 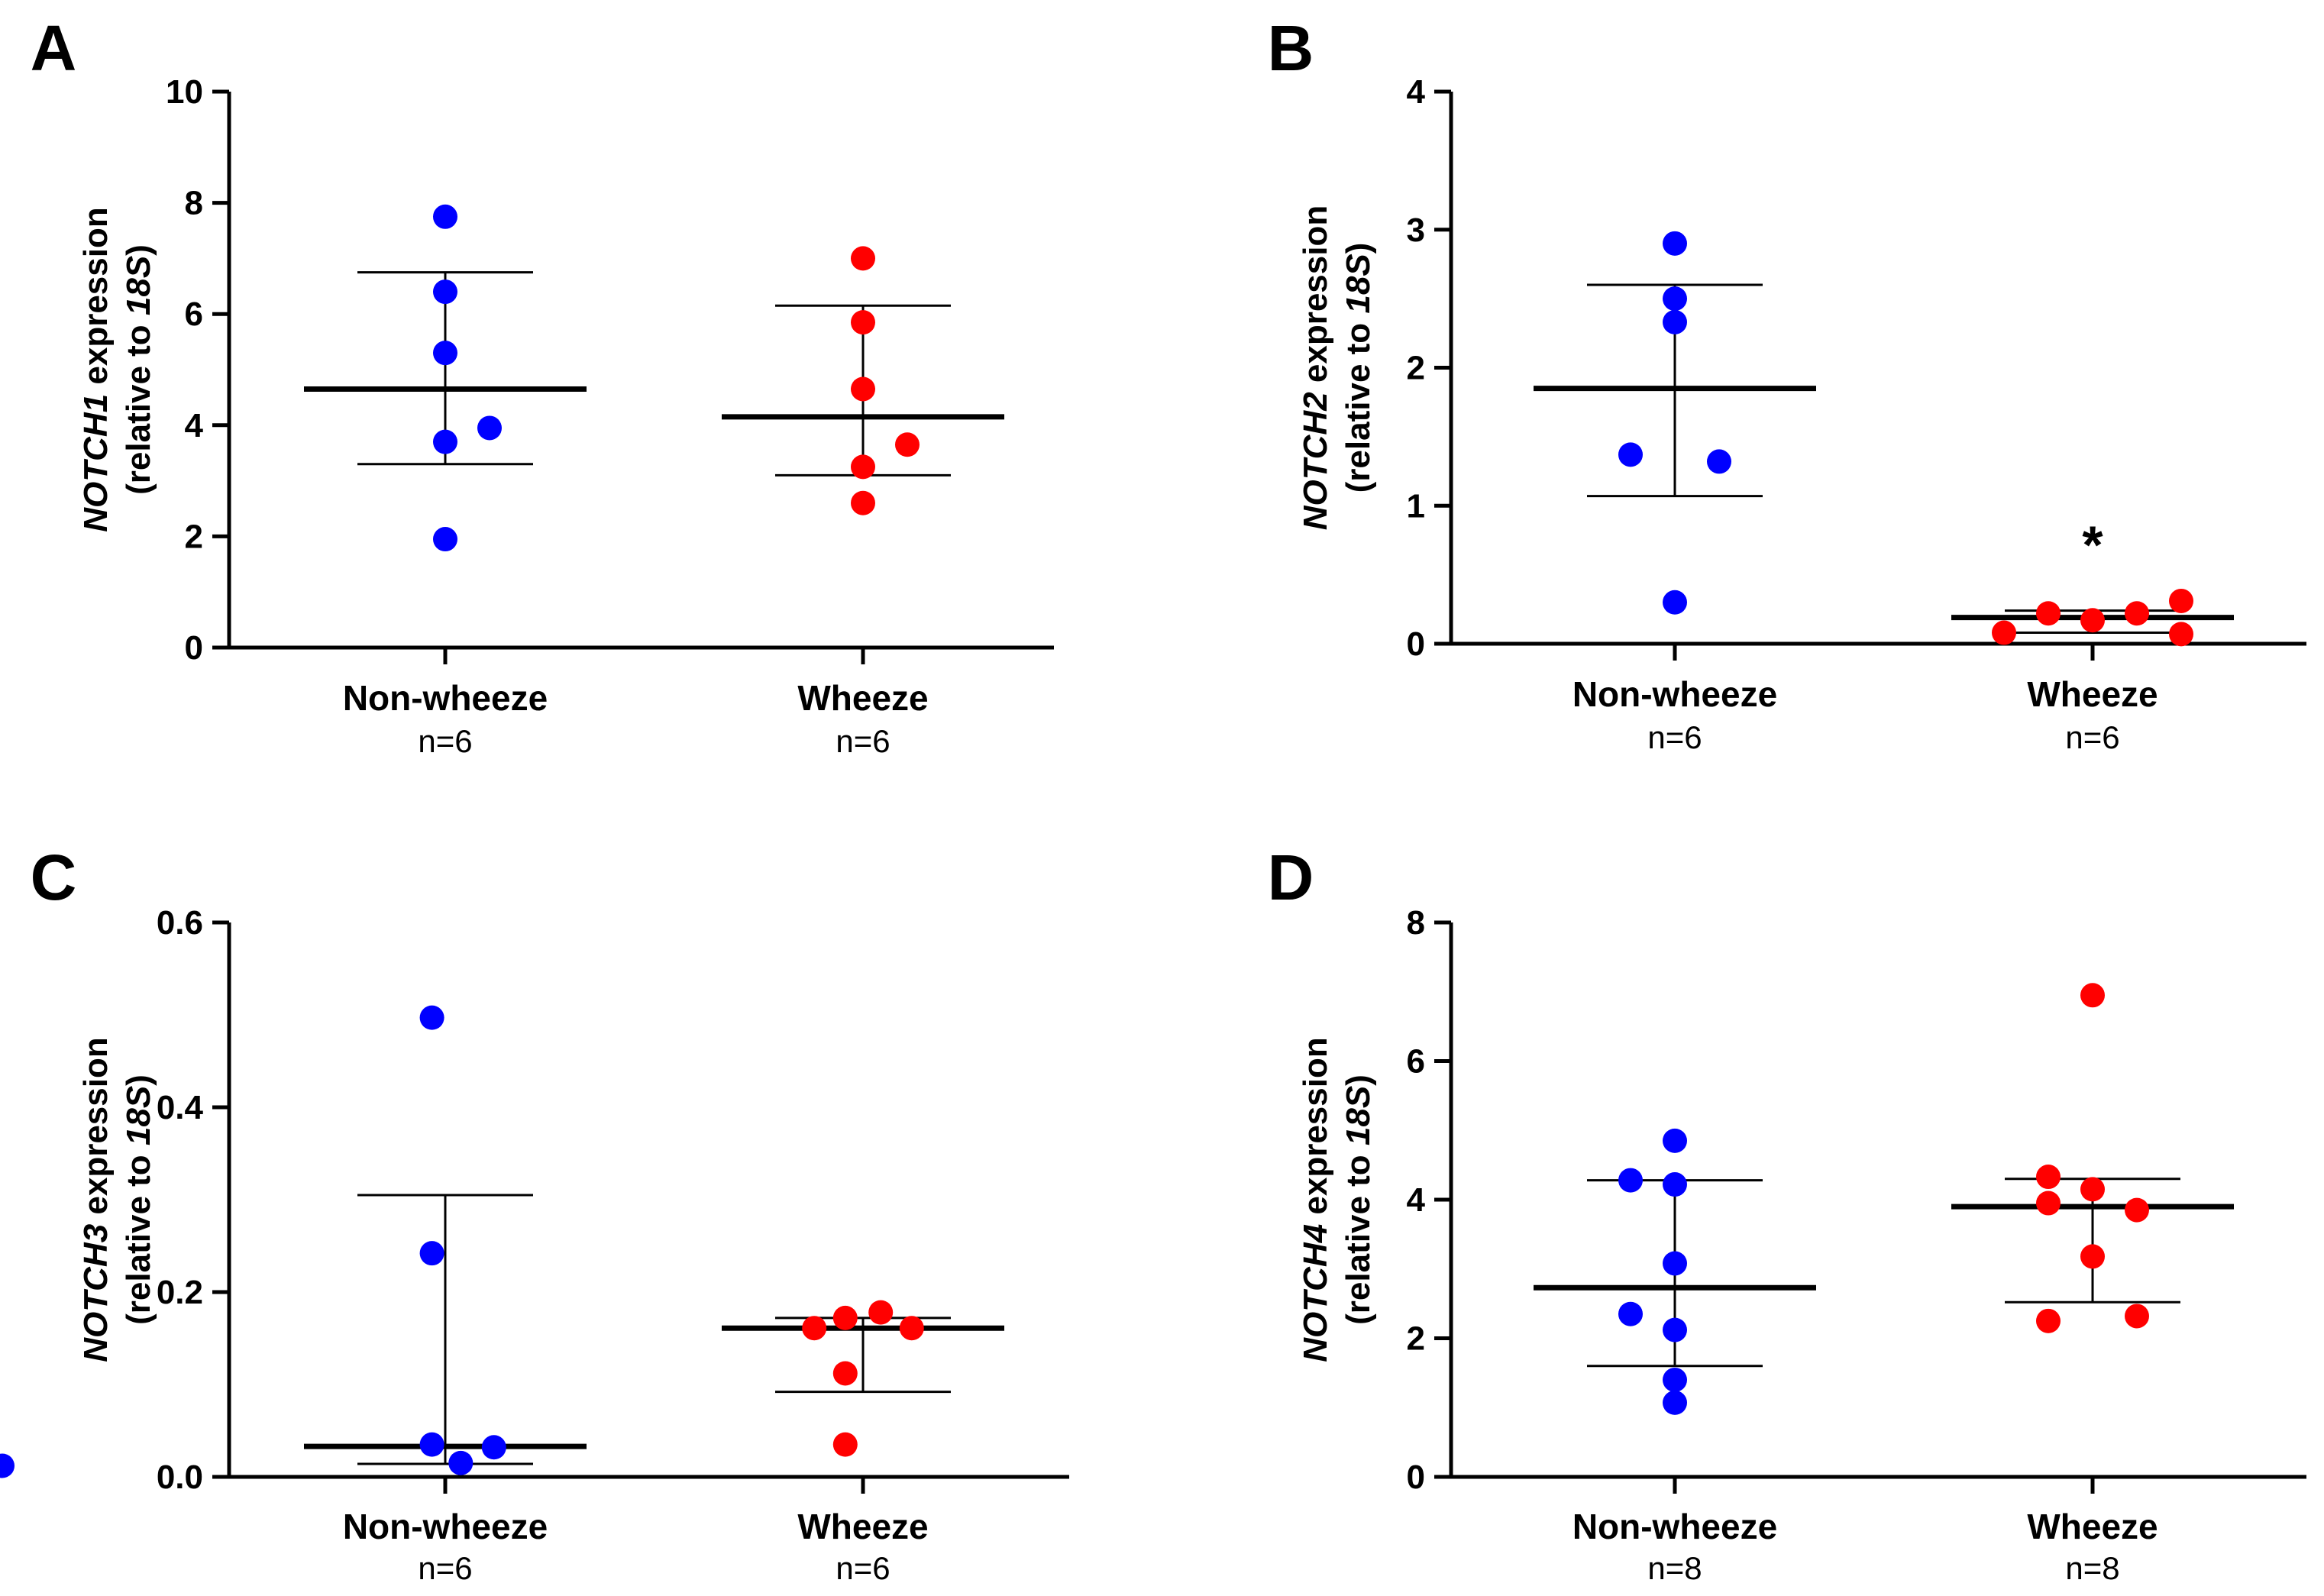 What do you see at coordinates (184, 92) in the screenshot?
I see `y-tick-label: 10` at bounding box center [184, 92].